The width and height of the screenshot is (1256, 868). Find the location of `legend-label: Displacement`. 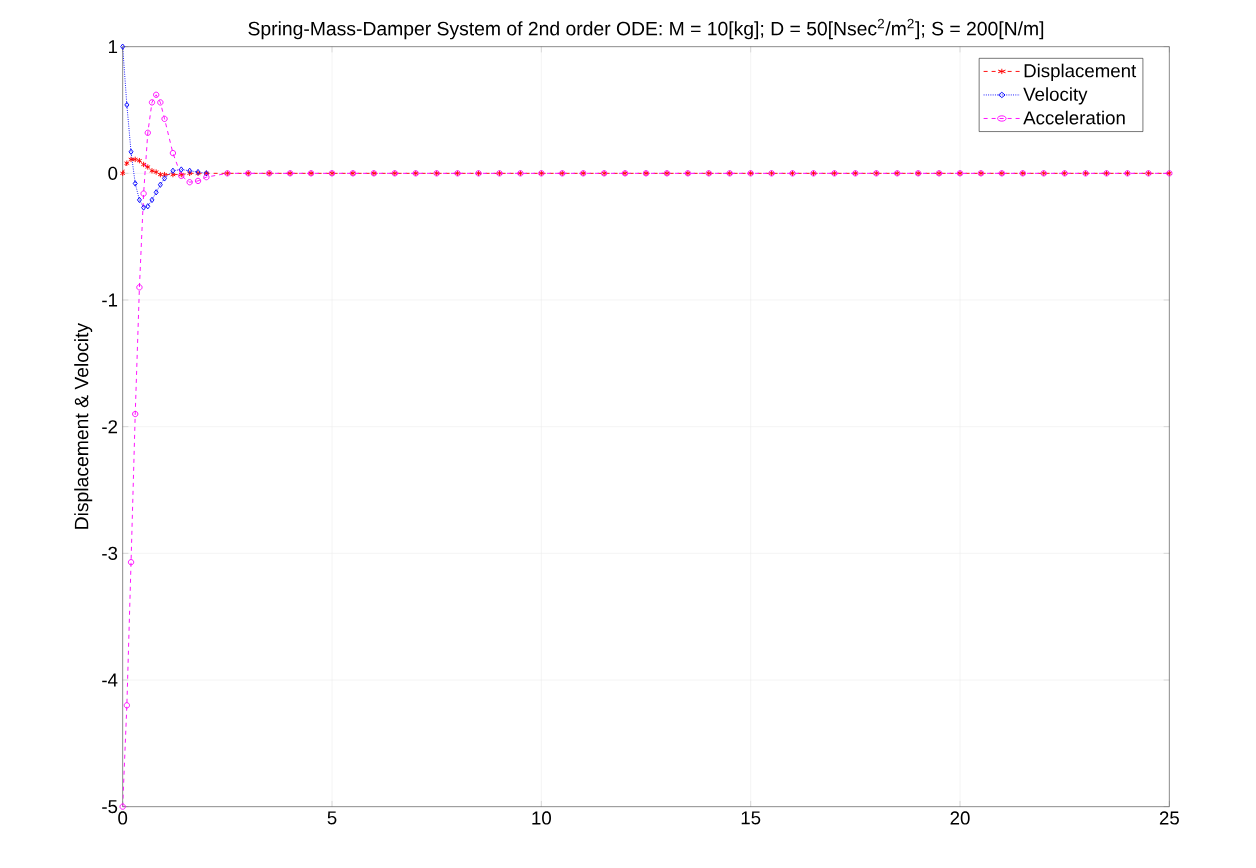

legend-label: Displacement is located at coordinates (1080, 72).